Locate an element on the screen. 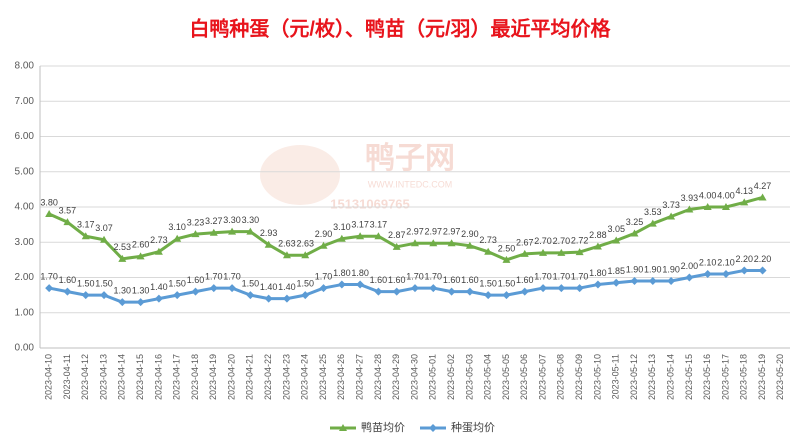  data-label: 1.85 is located at coordinates (616, 271).